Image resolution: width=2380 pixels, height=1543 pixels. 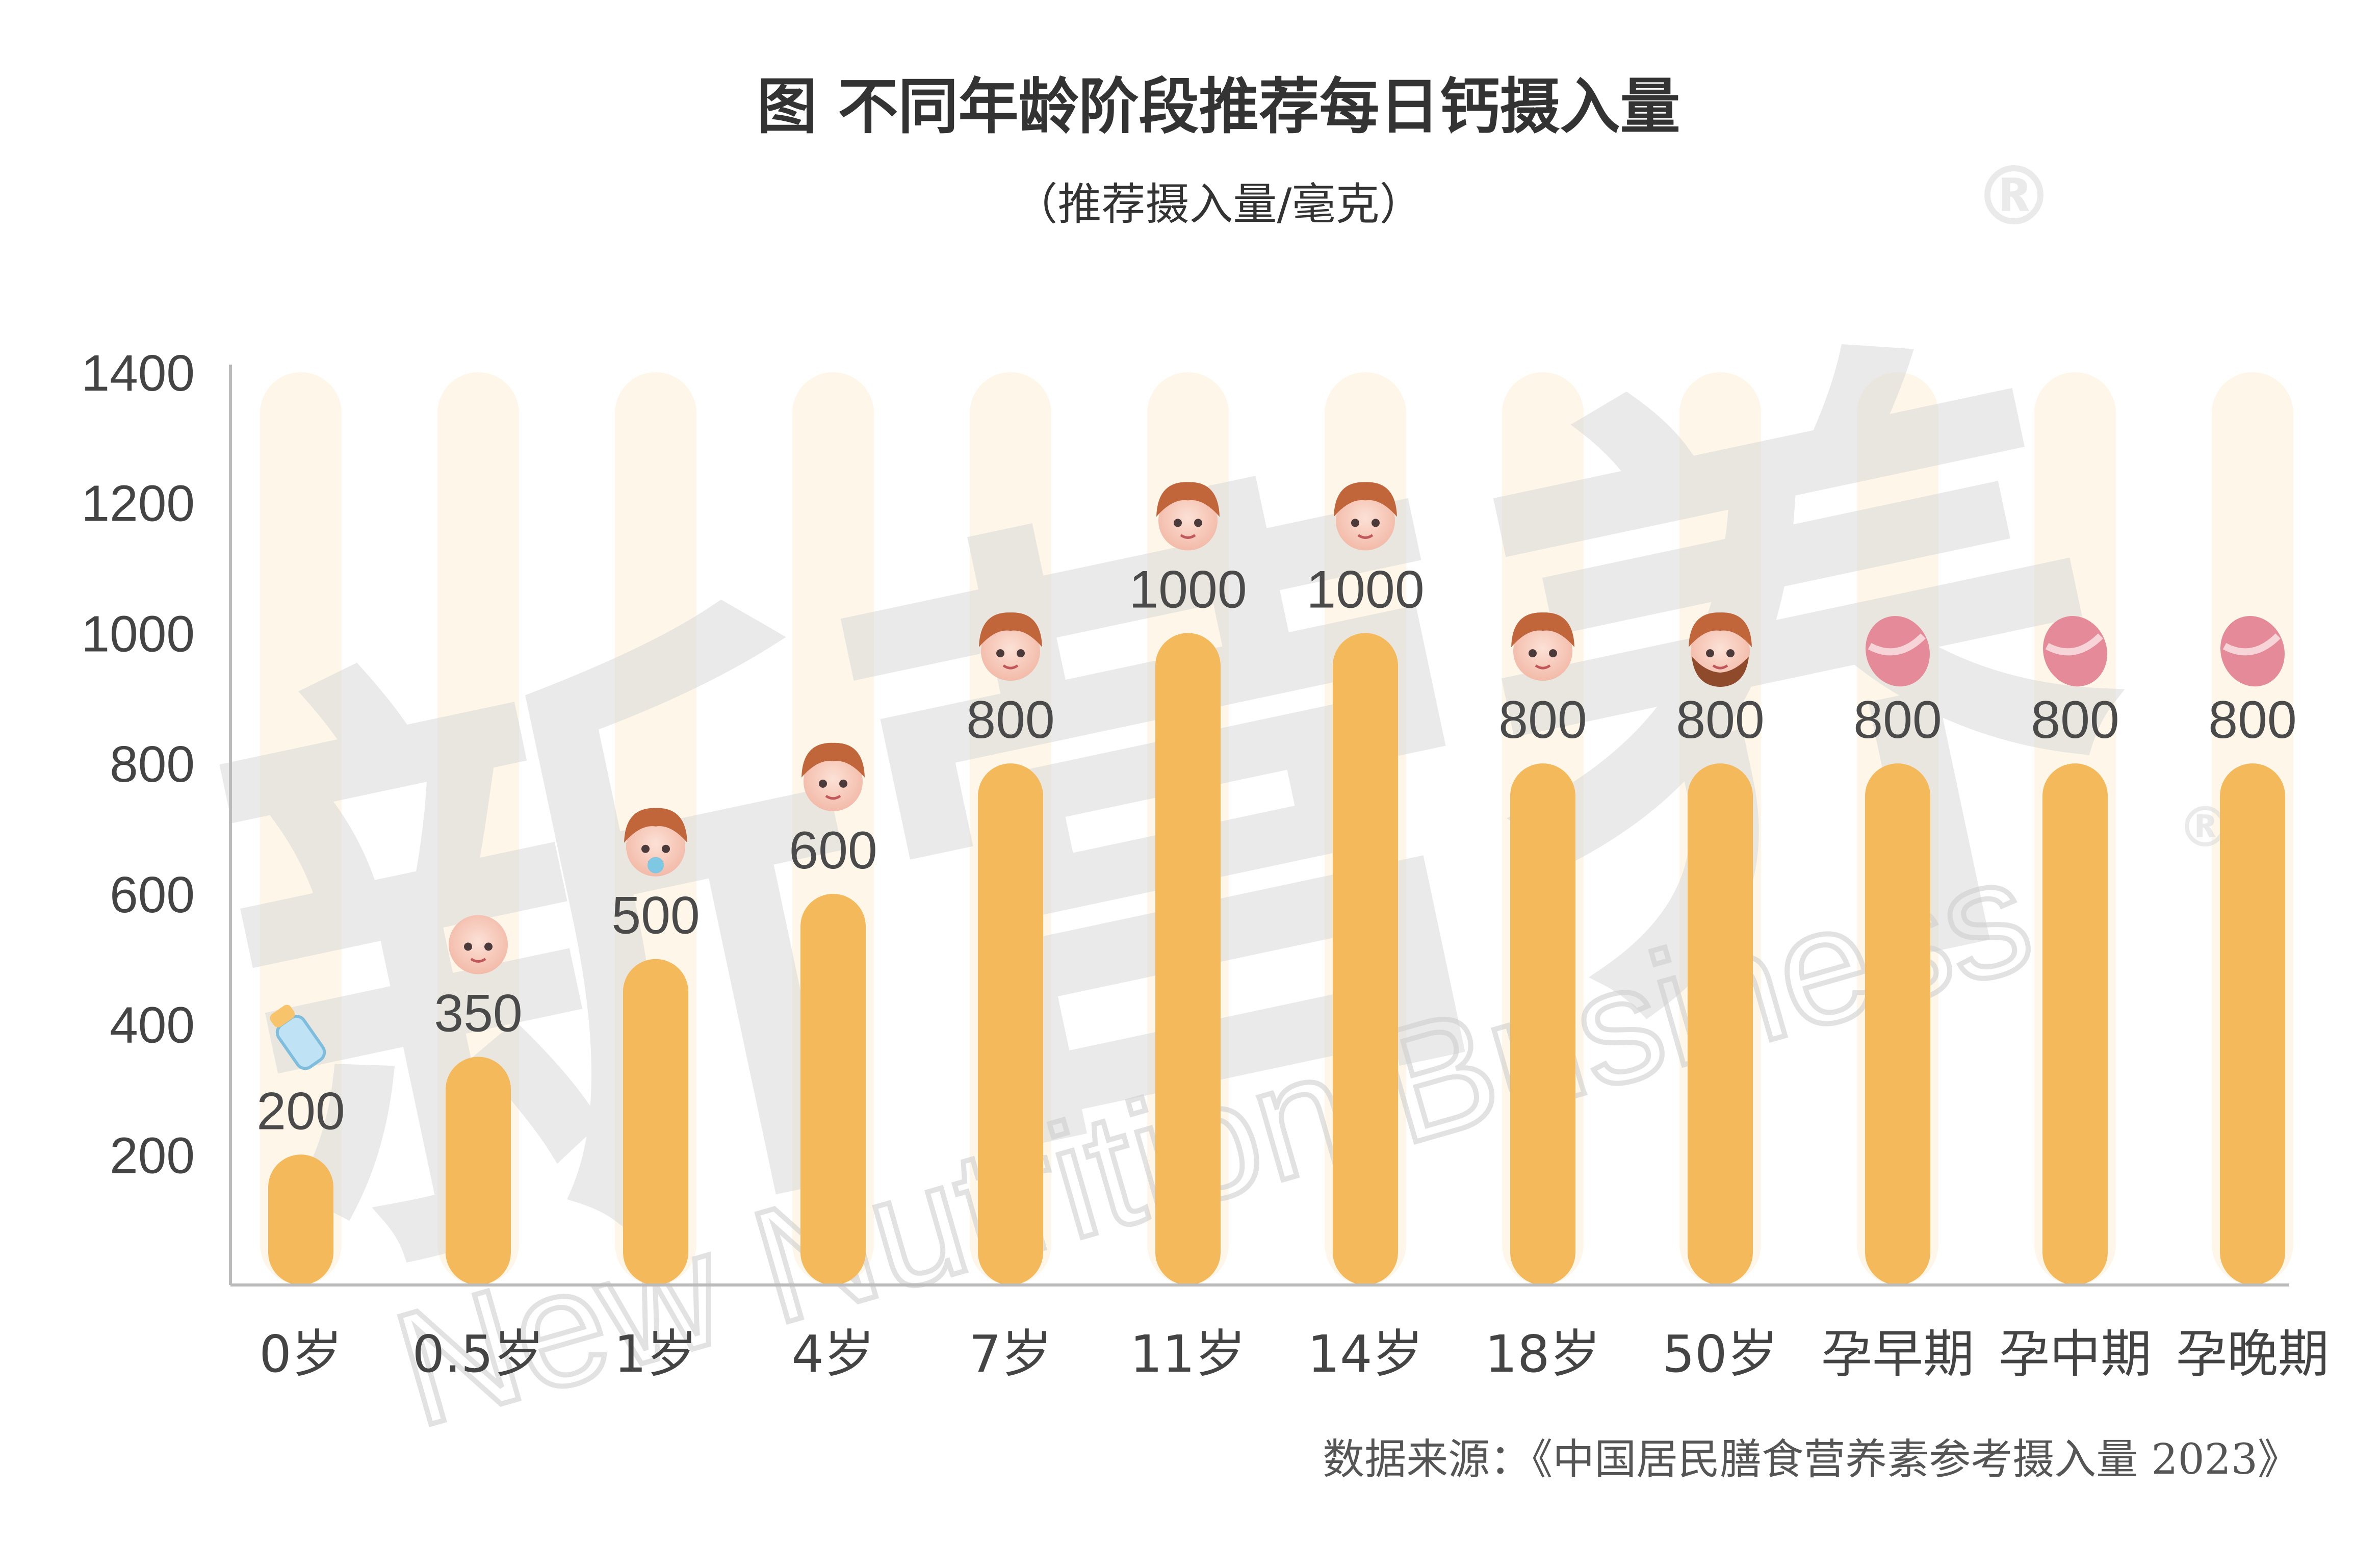 What do you see at coordinates (1188, 1354) in the screenshot?
I see `x-category-label: 11岁` at bounding box center [1188, 1354].